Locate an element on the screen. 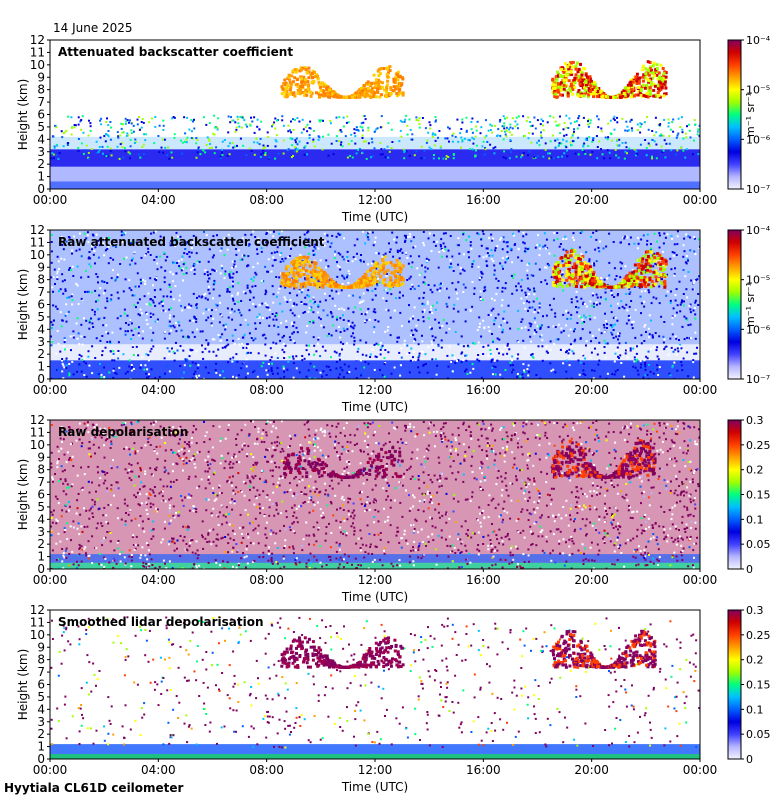 Image resolution: width=780 pixels, height=800 pixels. boundary-layer is located at coordinates (375, 352).